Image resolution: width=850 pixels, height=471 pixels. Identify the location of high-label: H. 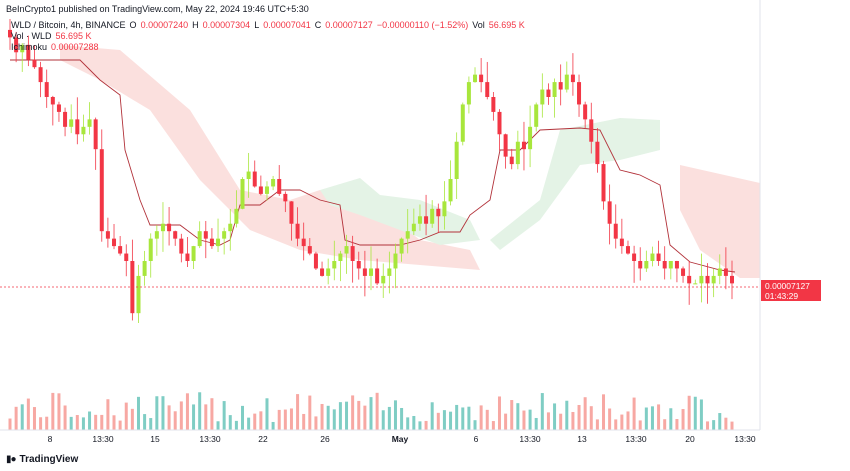
(195, 25).